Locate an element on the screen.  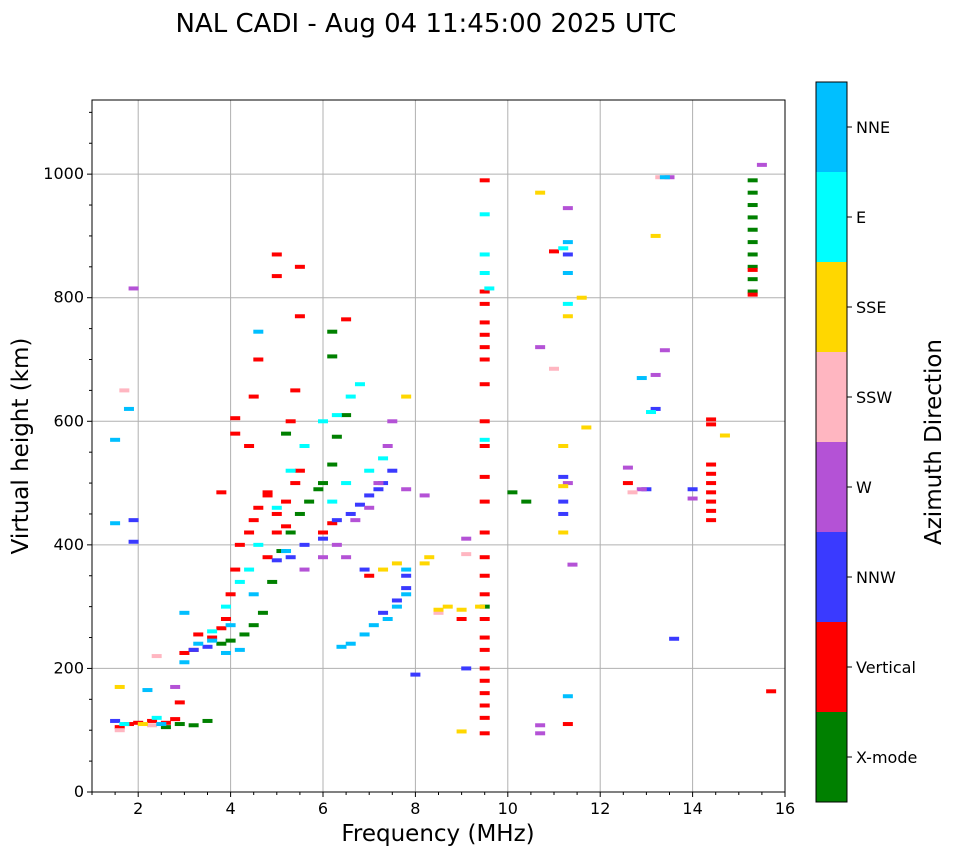
y-tick-label: 400 is located at coordinates (68, 544).